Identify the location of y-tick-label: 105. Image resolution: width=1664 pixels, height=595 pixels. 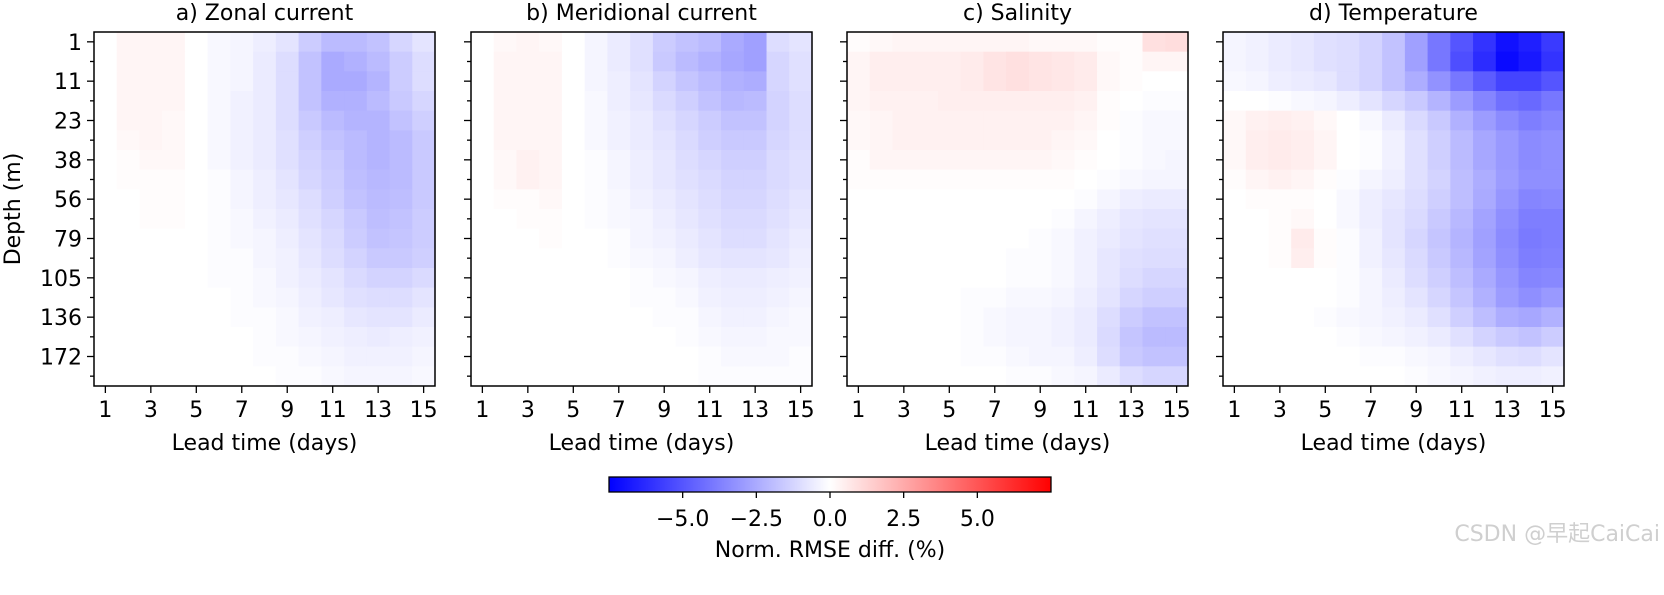
(61, 279).